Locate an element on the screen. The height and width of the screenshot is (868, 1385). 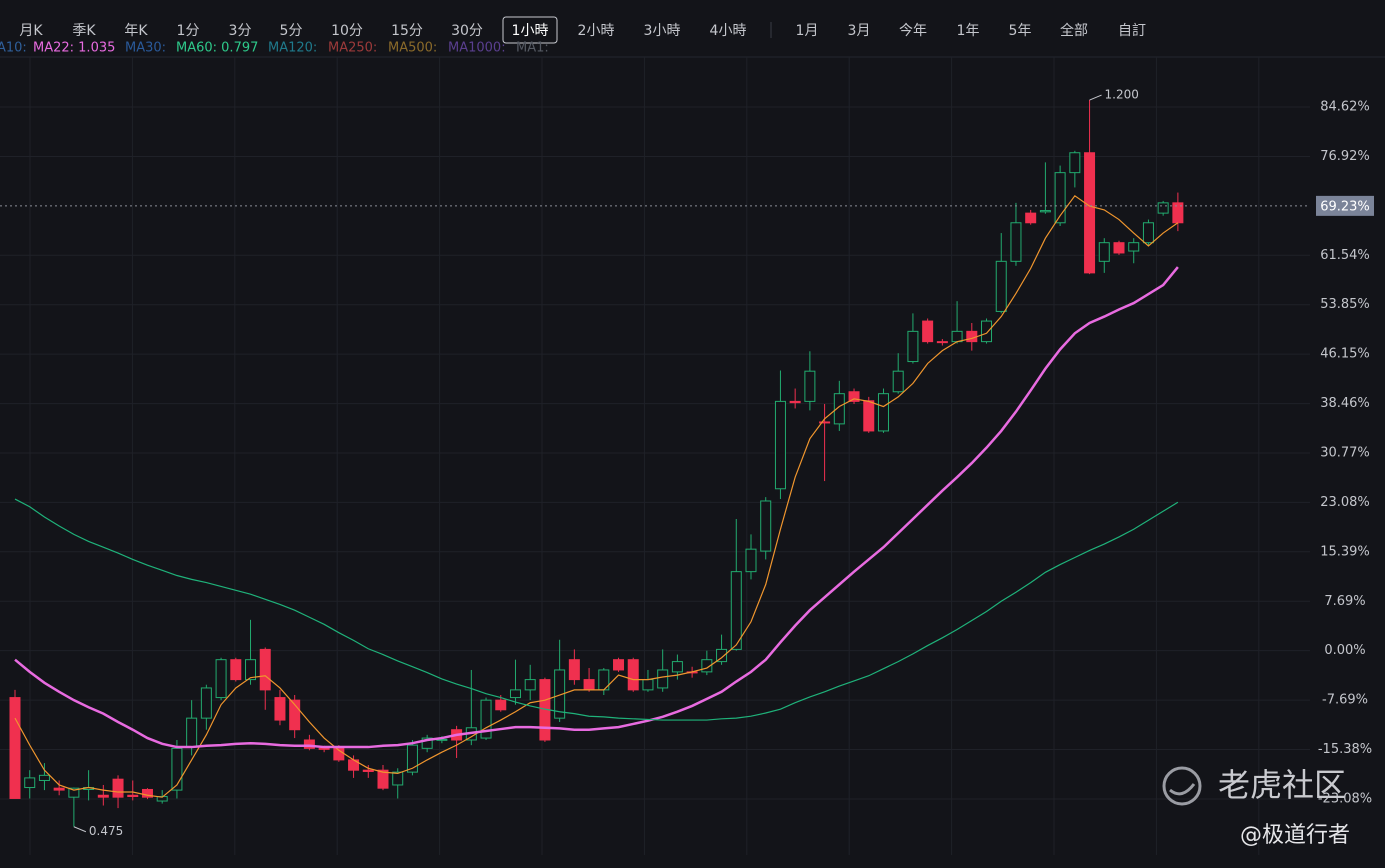
toolbar-button: 1年 is located at coordinates (968, 31).